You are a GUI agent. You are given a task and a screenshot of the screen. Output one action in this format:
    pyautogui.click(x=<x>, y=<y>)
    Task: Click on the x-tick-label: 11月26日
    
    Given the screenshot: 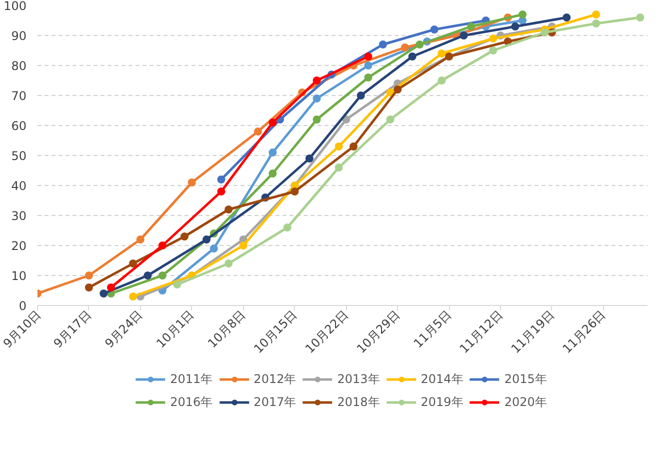 What is the action you would take?
    pyautogui.click(x=584, y=332)
    